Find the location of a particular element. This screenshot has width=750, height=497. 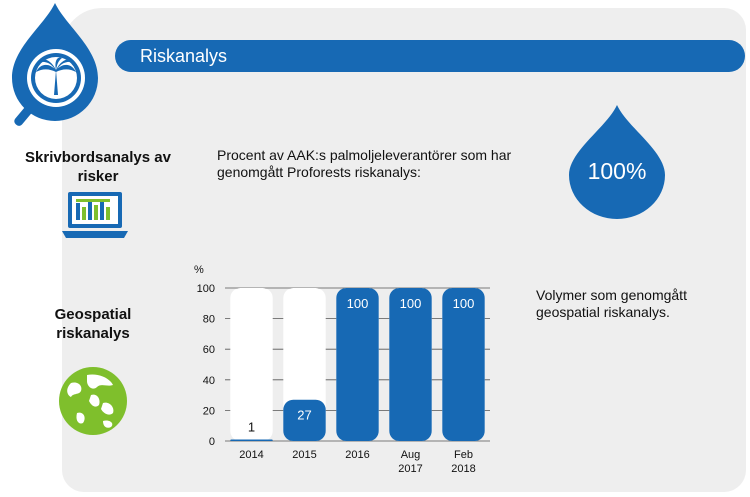

bar-background is located at coordinates (251, 364).